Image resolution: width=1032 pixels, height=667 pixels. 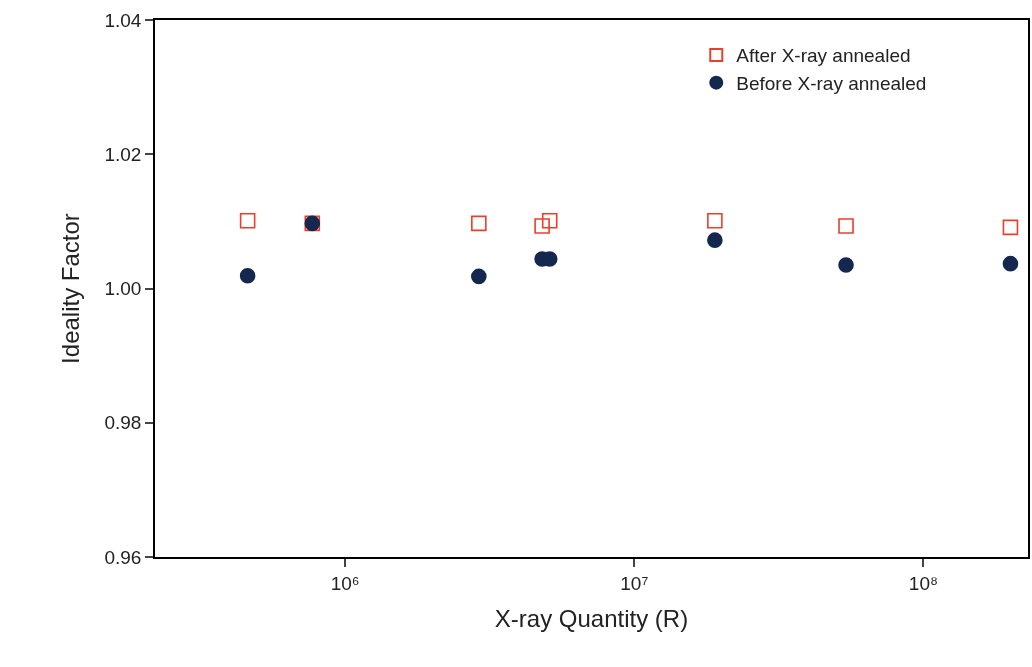 What do you see at coordinates (823, 56) in the screenshot?
I see `legend-label: After X-ray annealed` at bounding box center [823, 56].